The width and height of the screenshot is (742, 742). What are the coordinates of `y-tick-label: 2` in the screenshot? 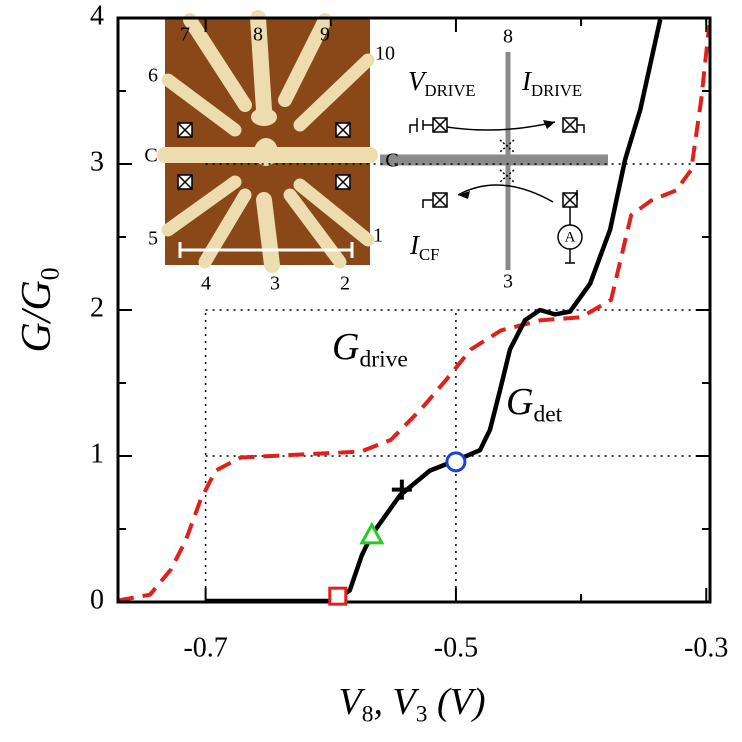 It's located at (97, 307).